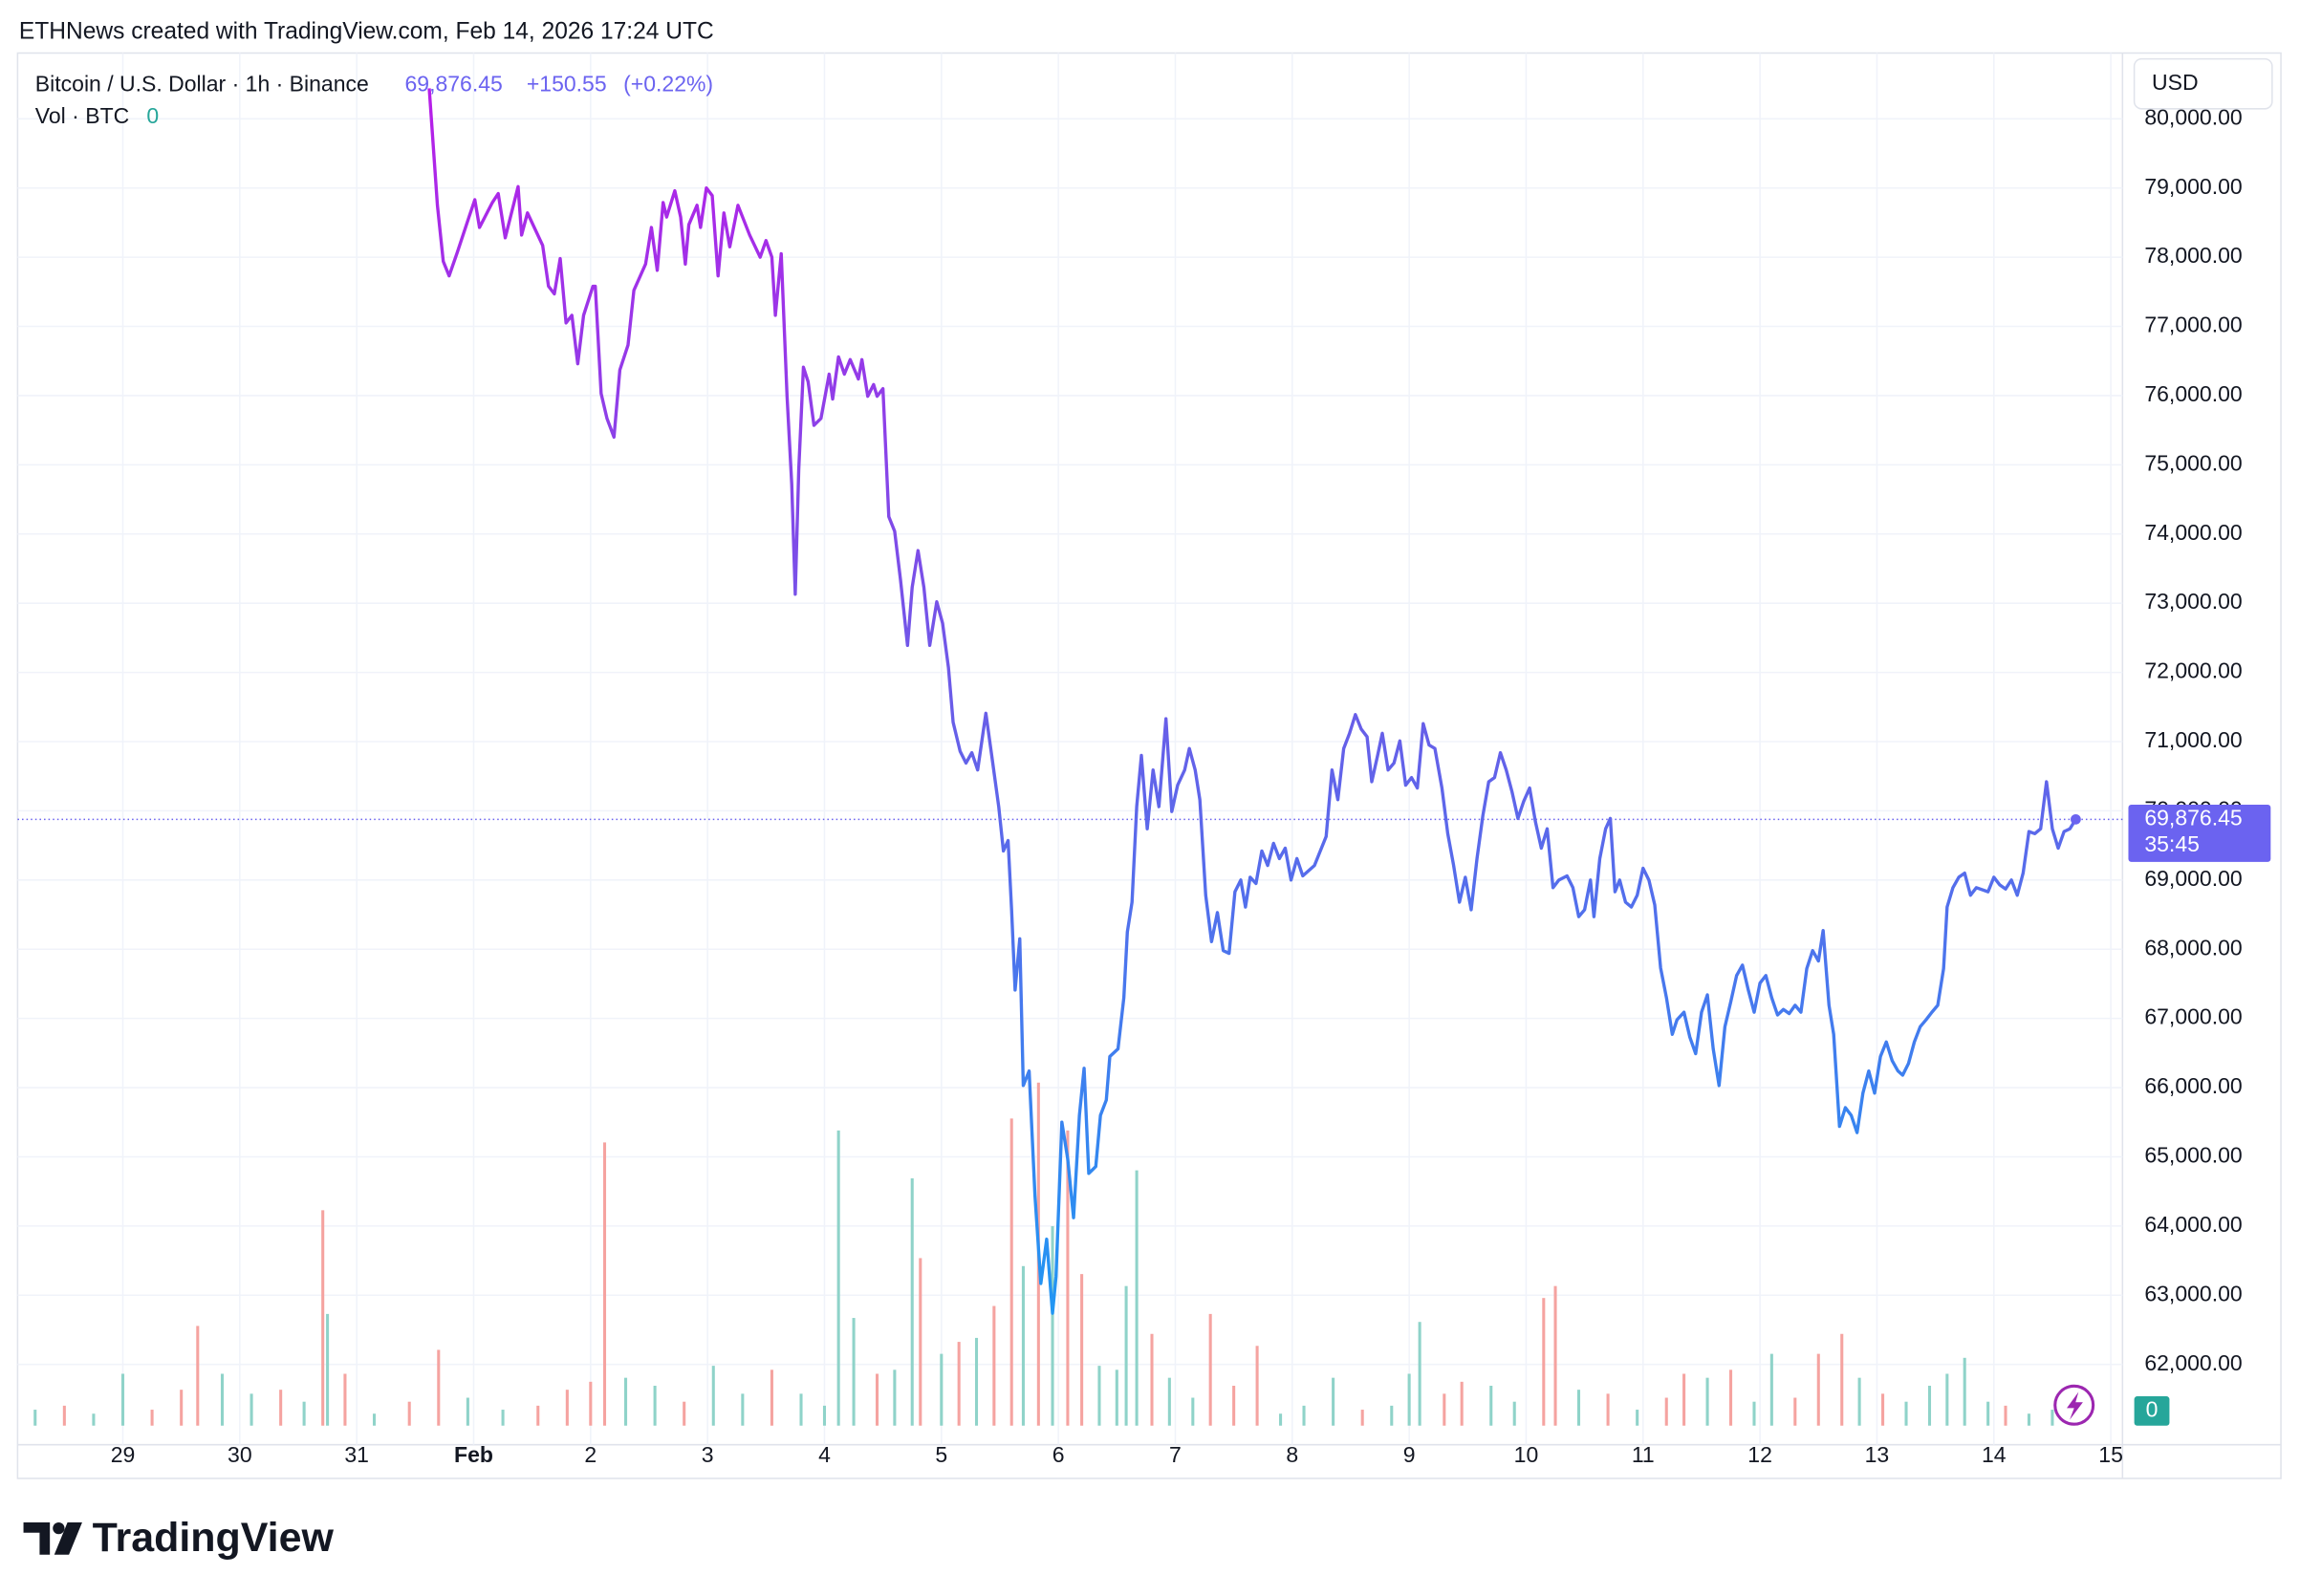  What do you see at coordinates (356, 1455) in the screenshot?
I see `x-tick-label: 31` at bounding box center [356, 1455].